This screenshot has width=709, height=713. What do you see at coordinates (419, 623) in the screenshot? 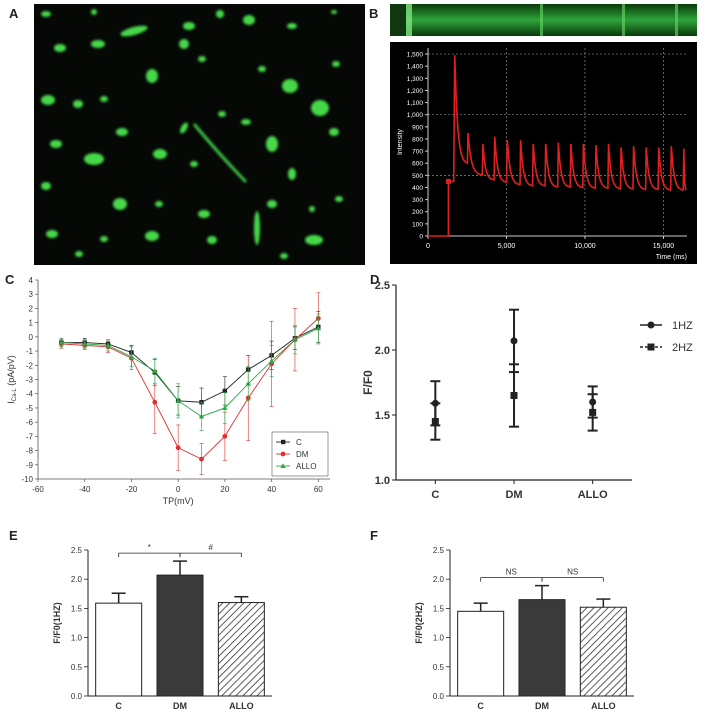
I see `y-axis-label: F/F0(2HZ)` at bounding box center [419, 623].